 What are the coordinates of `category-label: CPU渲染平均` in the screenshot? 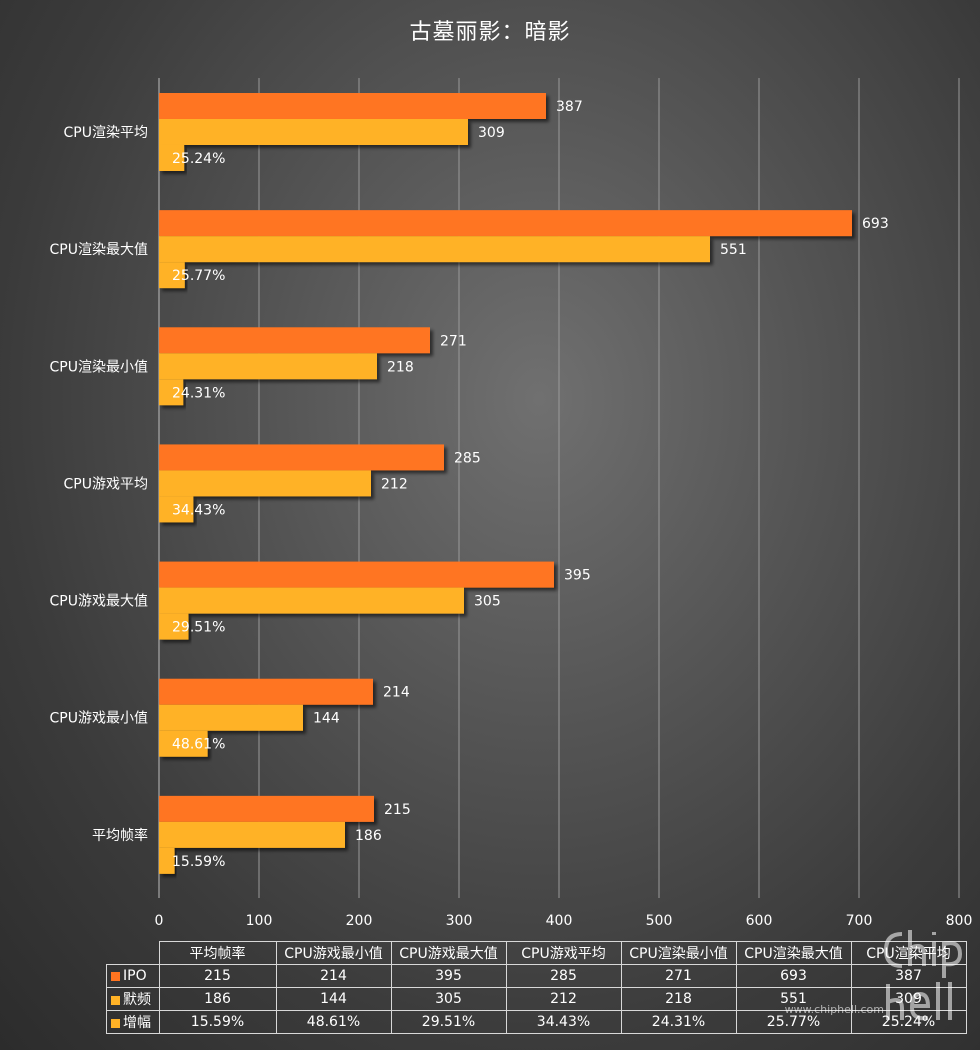 It's located at (106, 133).